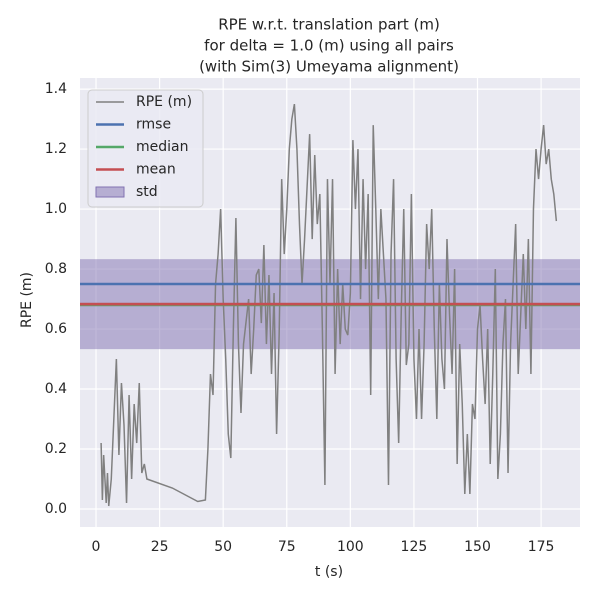  Describe the element at coordinates (27, 300) in the screenshot. I see `y-axis-label: RPE (m)` at that location.